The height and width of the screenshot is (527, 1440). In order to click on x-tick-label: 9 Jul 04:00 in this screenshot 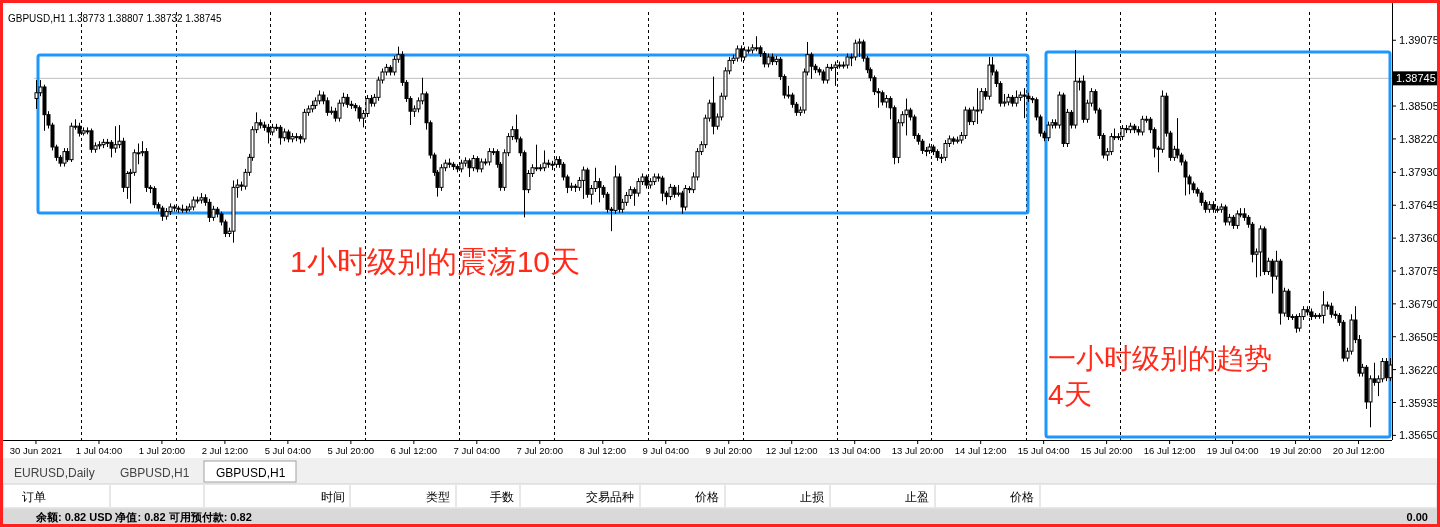, I will do `click(666, 450)`.